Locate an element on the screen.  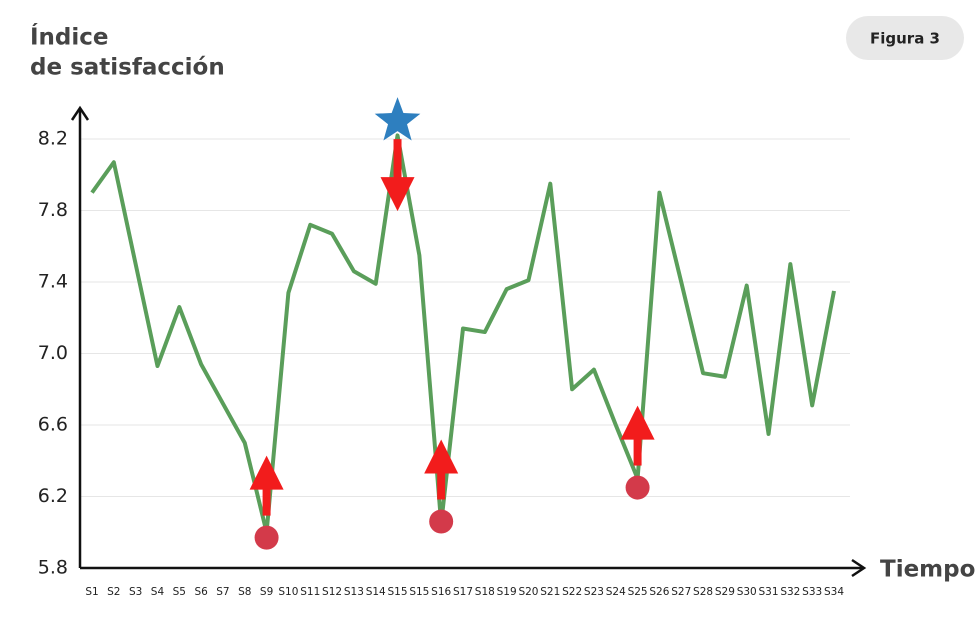
x-tick-label: S26 is located at coordinates (659, 592).